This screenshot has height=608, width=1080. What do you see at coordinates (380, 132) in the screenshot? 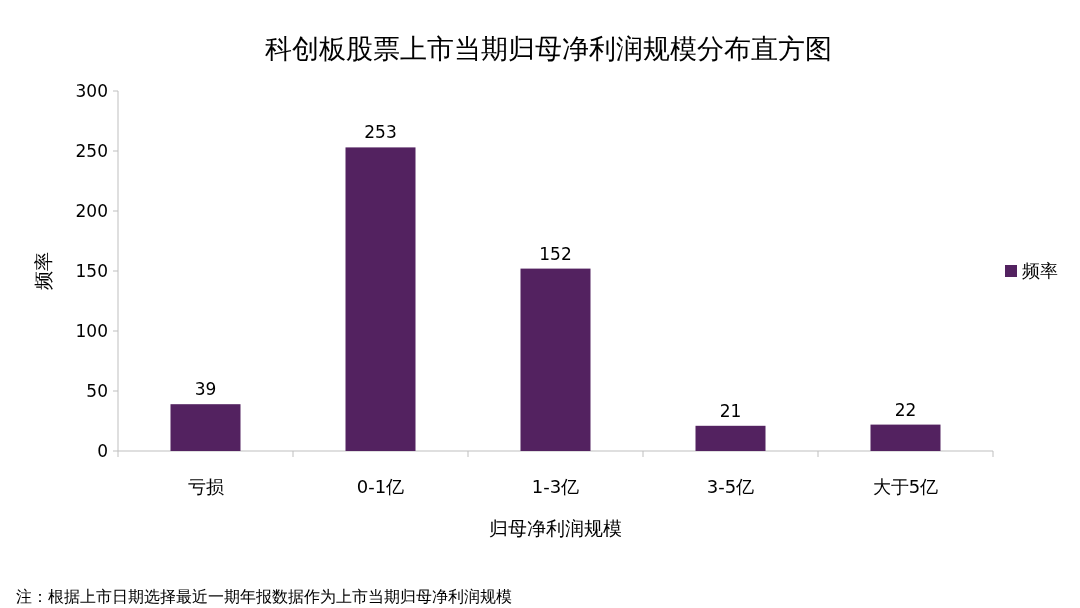
I see `data-label: 253` at bounding box center [380, 132].